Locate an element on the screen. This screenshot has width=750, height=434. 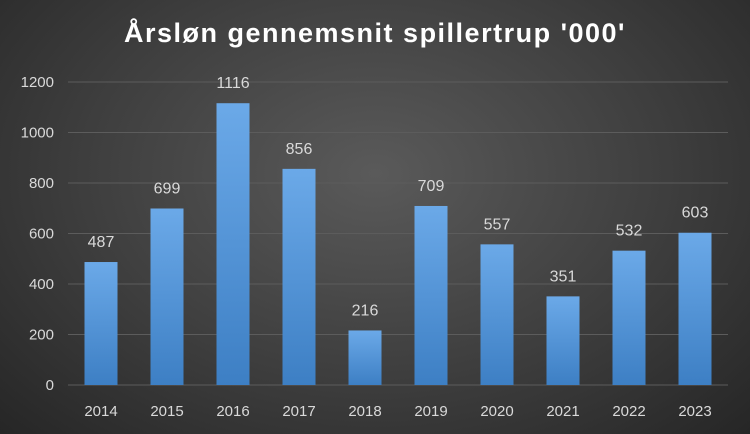
x-axis-ticks: 2014 2015 2016 2017 2018 2019 2020 2021 2022 2023 is located at coordinates (397, 411).